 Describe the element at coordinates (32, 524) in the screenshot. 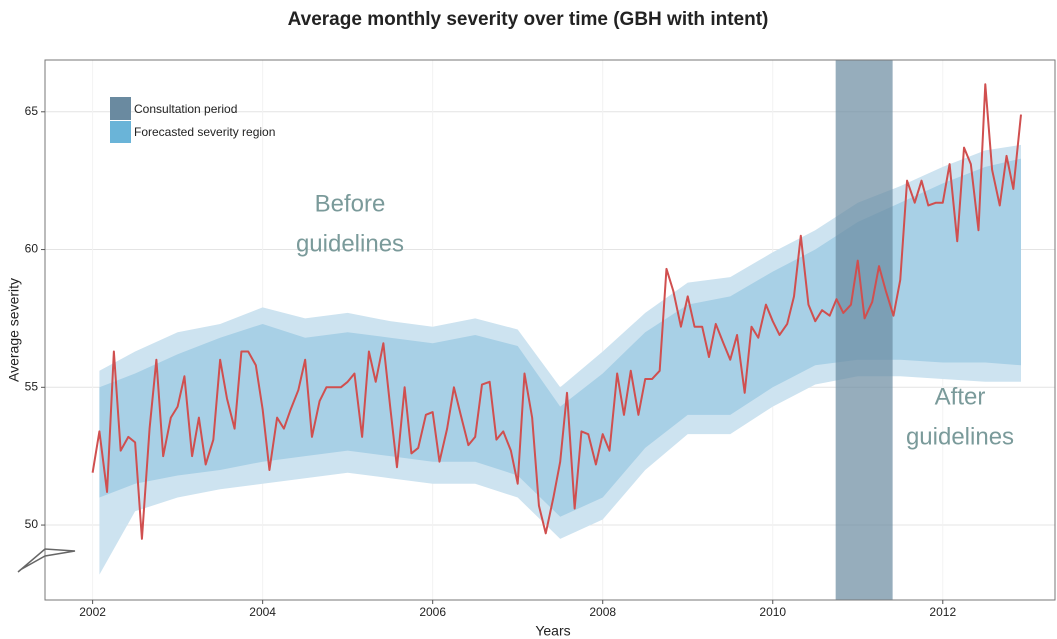

I see `y-tick-label: 50` at that location.